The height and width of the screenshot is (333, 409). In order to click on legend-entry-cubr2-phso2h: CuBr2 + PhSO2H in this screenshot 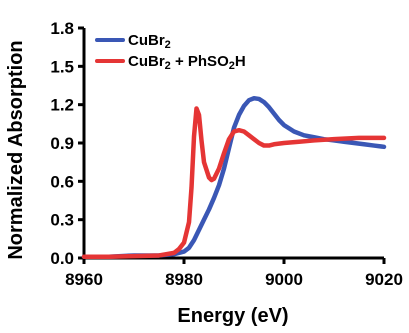, I will do `click(170, 62)`.